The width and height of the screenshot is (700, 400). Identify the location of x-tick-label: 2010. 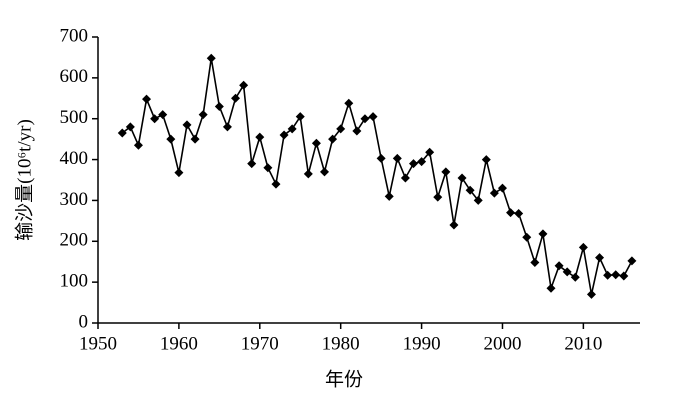
(583, 343).